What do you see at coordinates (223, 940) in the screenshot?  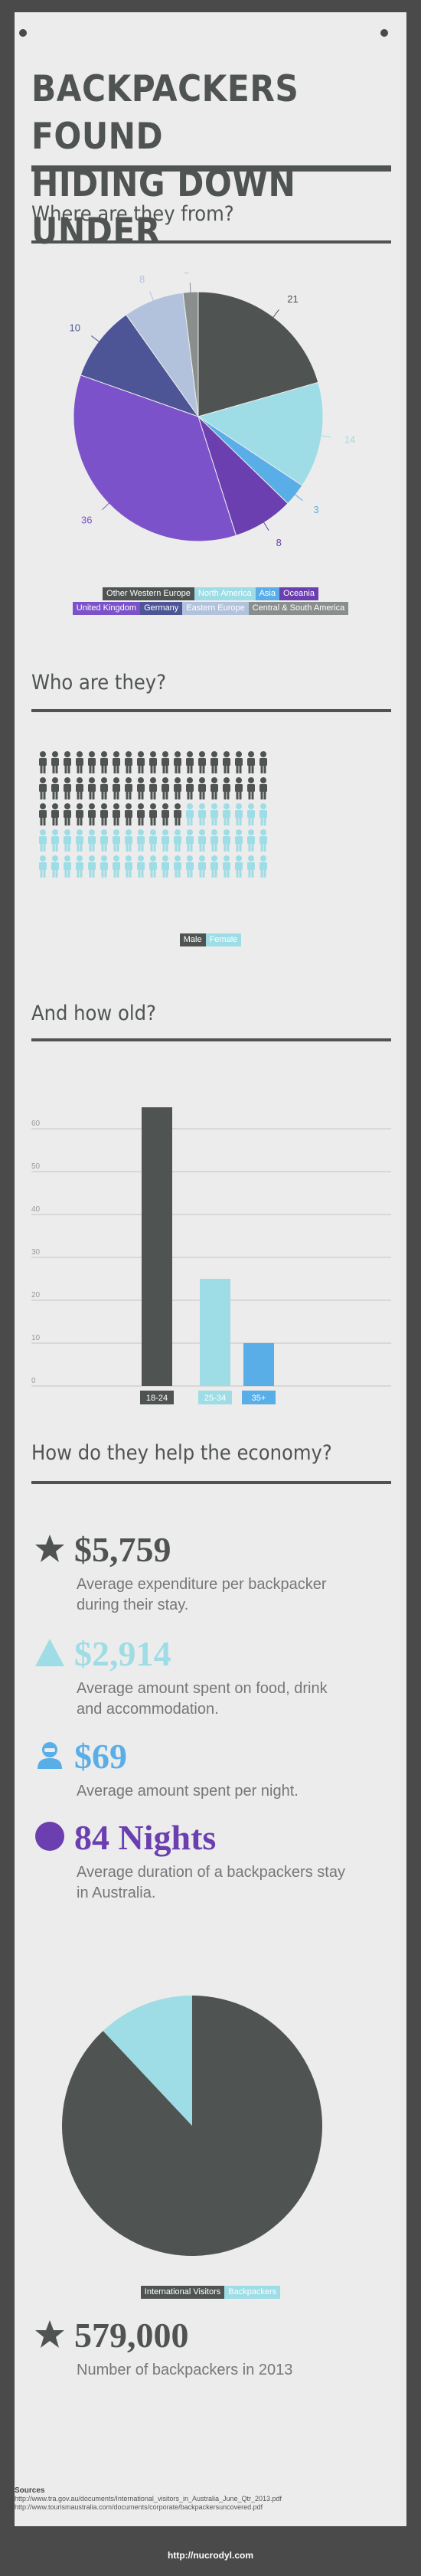 I see `legend-item-female: Female` at bounding box center [223, 940].